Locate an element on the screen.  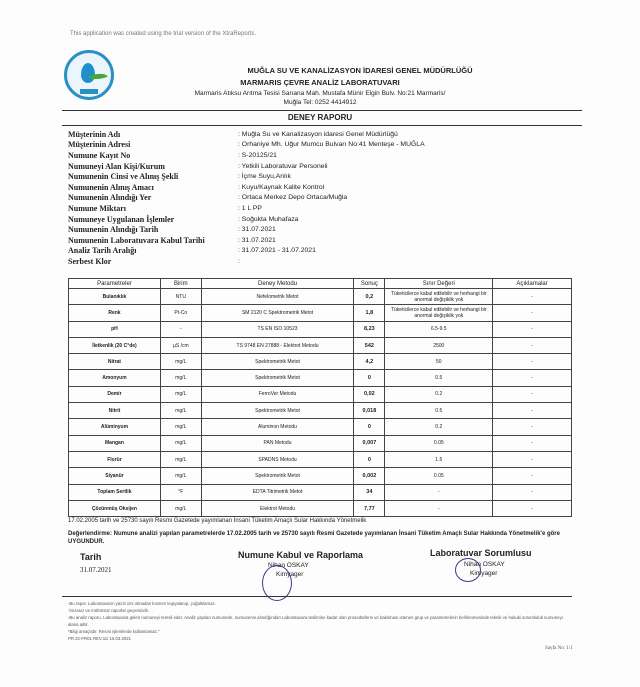
method-cell: PAN Metodu is located at coordinates (277, 443).